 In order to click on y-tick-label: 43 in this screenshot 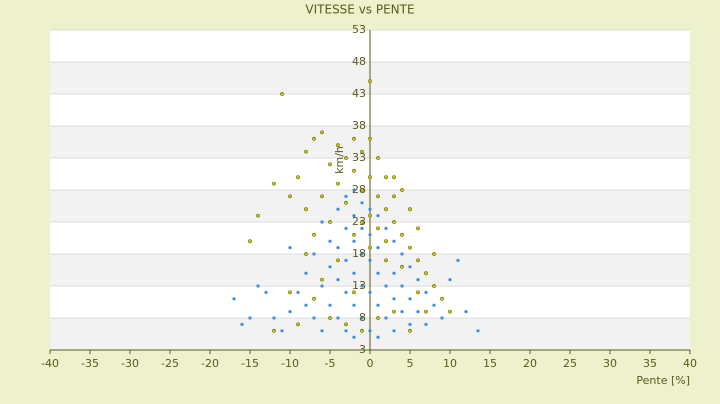, I will do `click(359, 93)`.